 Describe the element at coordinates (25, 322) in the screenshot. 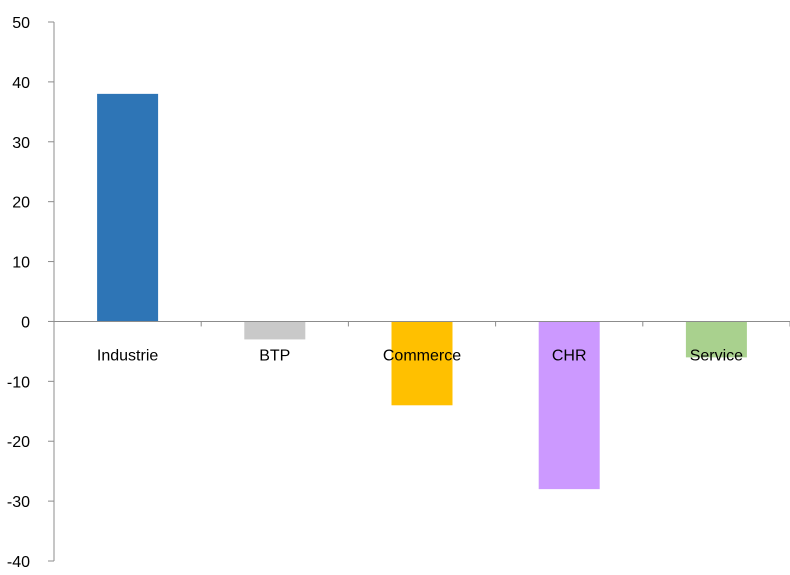

I see `y-tick-label: 0` at that location.